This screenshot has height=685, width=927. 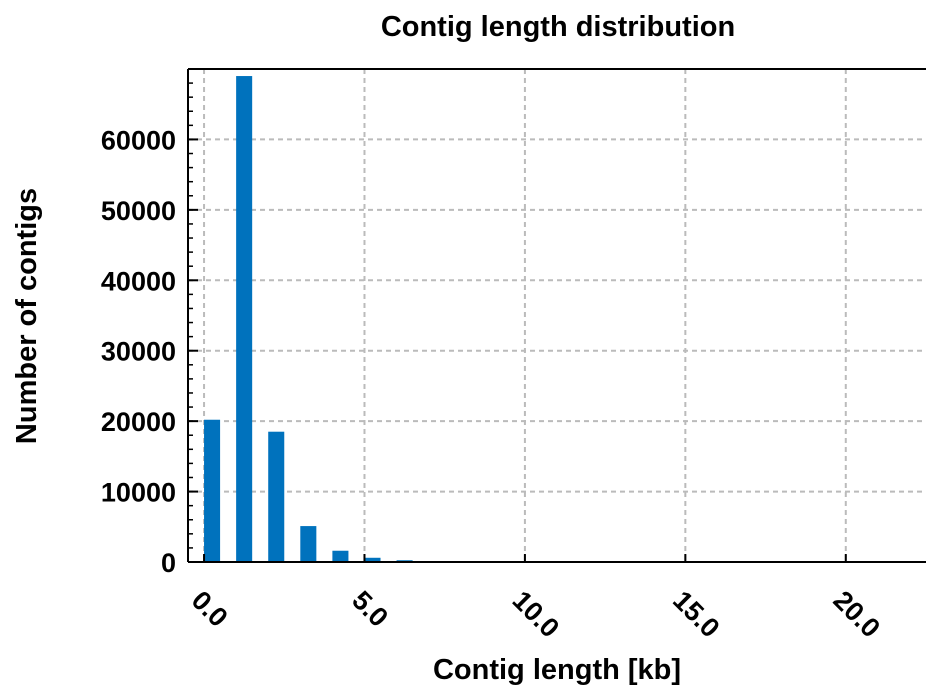 I want to click on y-tick-label: 40000, so click(x=138, y=281).